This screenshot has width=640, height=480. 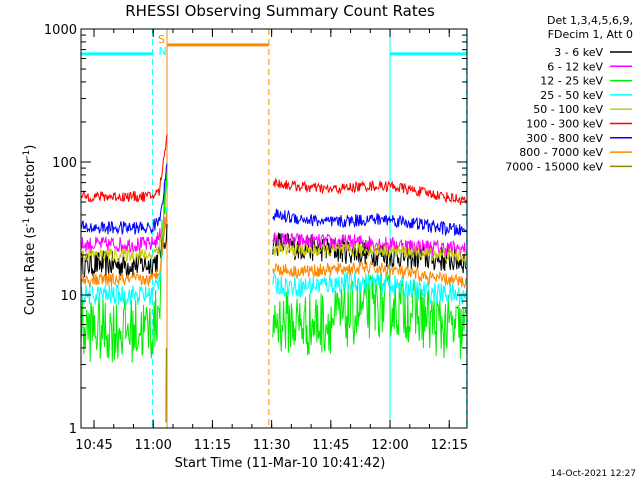 What do you see at coordinates (73, 429) in the screenshot?
I see `y-tick-label: 1` at bounding box center [73, 429].